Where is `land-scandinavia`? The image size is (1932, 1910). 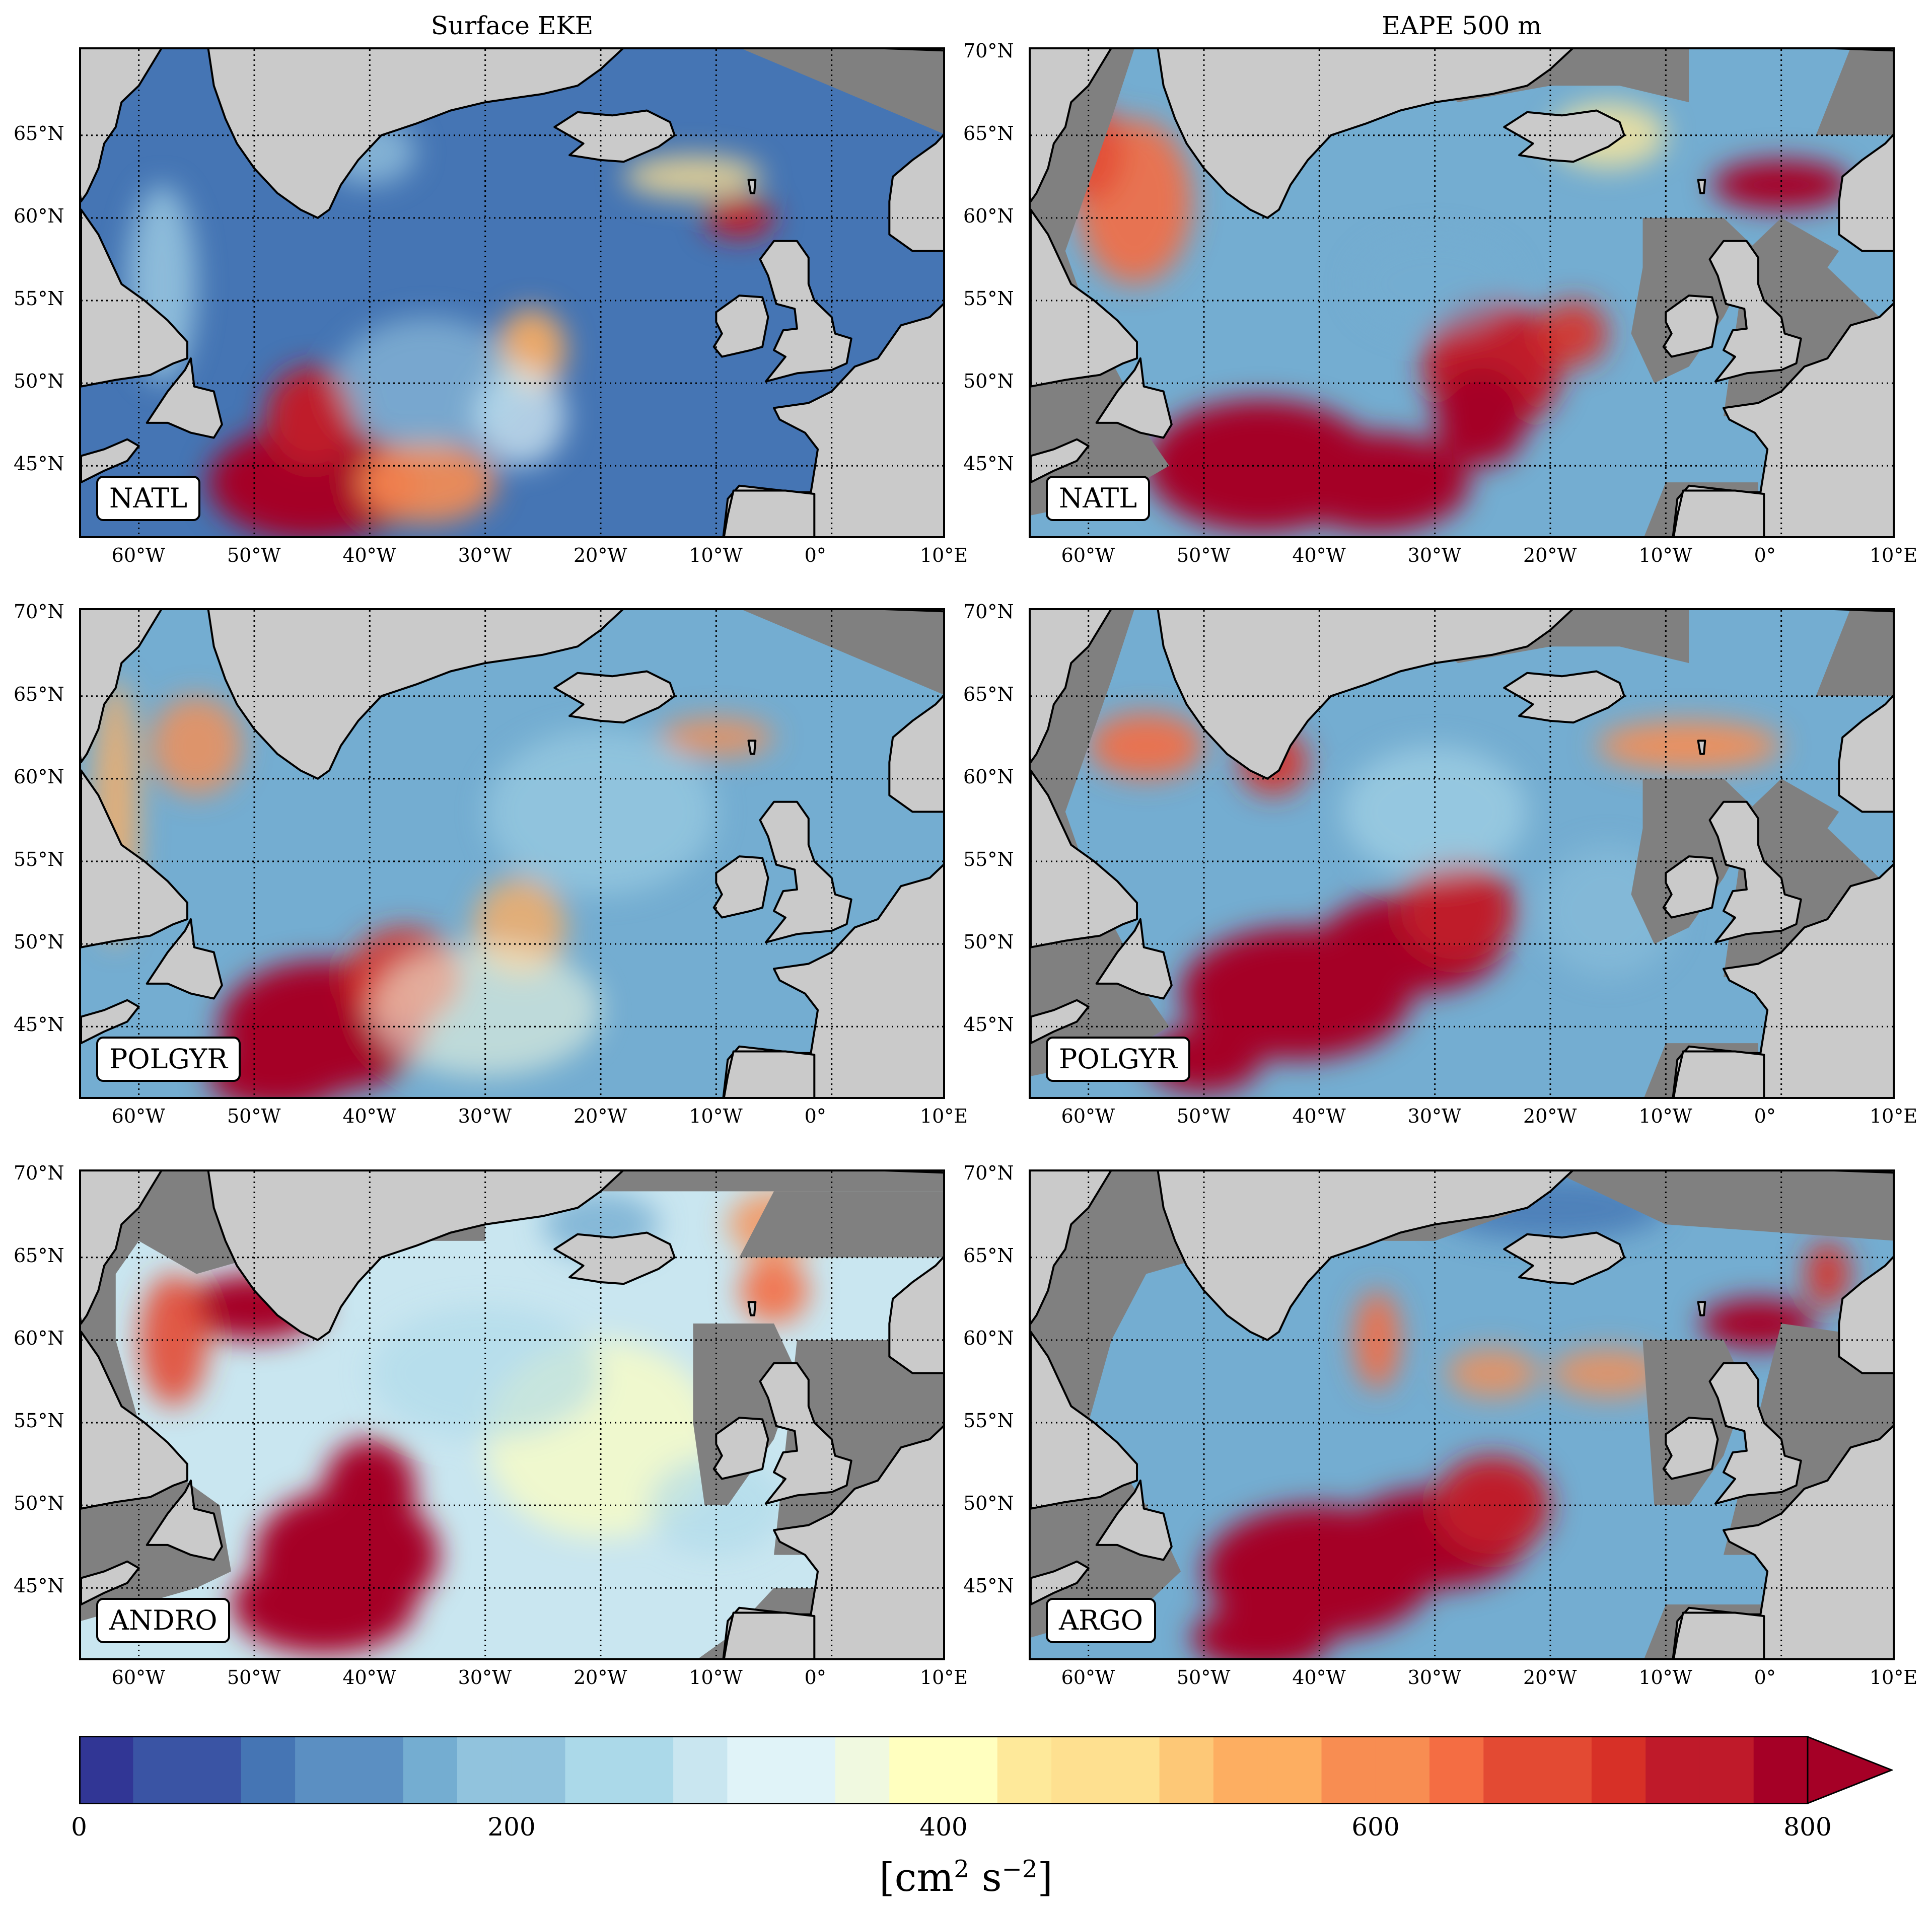 land-scandinavia is located at coordinates (1863, 151).